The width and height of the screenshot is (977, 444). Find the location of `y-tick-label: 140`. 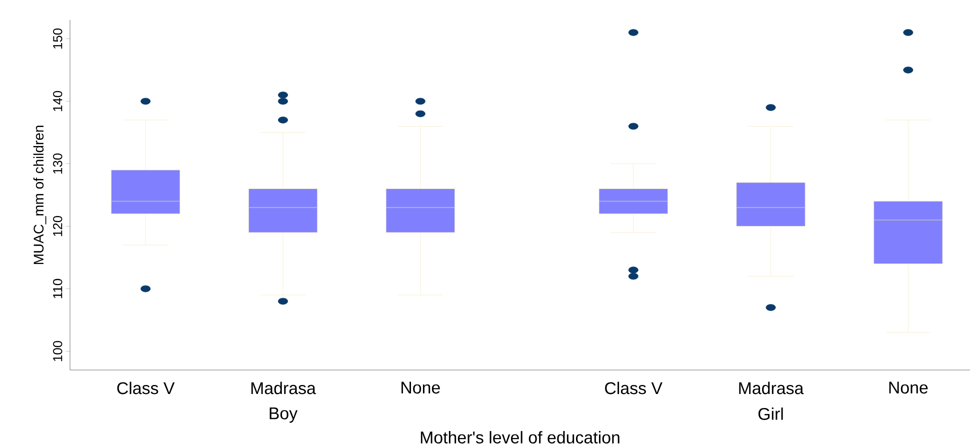

y-tick-label: 140 is located at coordinates (57, 101).